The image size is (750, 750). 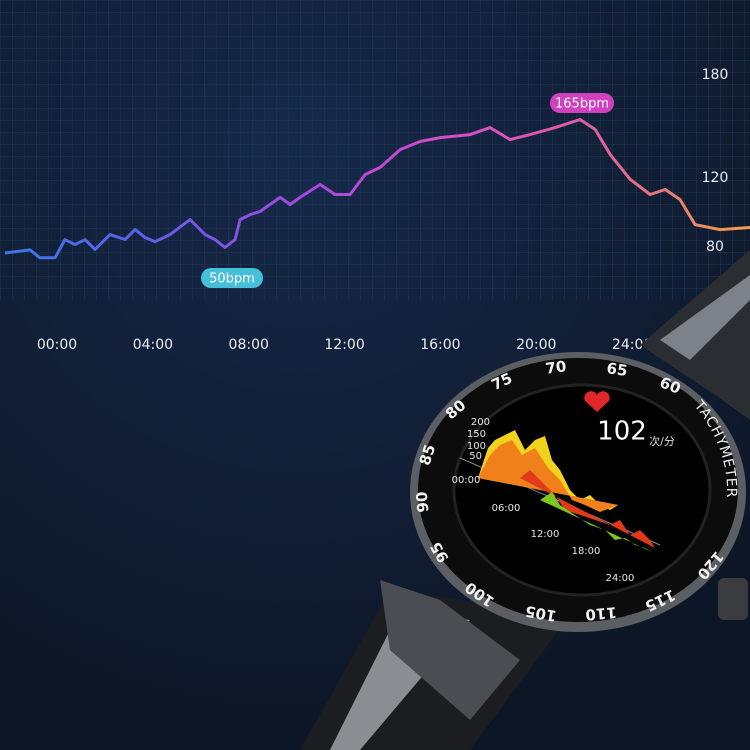 What do you see at coordinates (466, 480) in the screenshot?
I see `mini-x-label: 00:00` at bounding box center [466, 480].